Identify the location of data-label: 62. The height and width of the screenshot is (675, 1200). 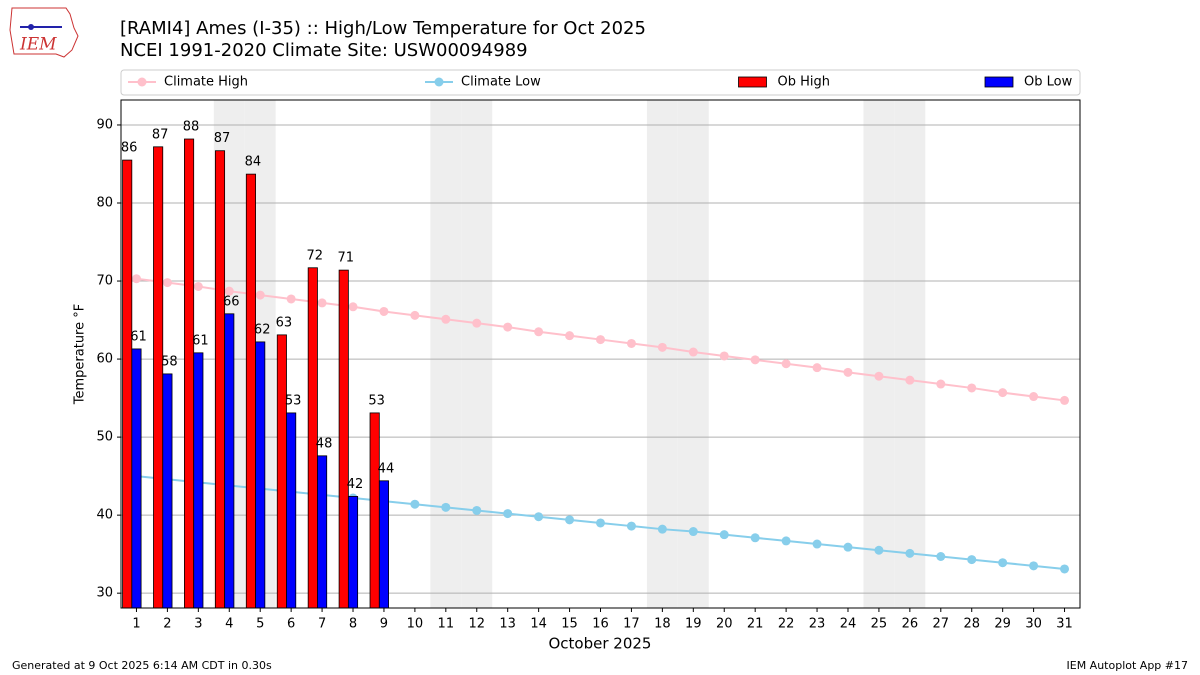
(262, 329).